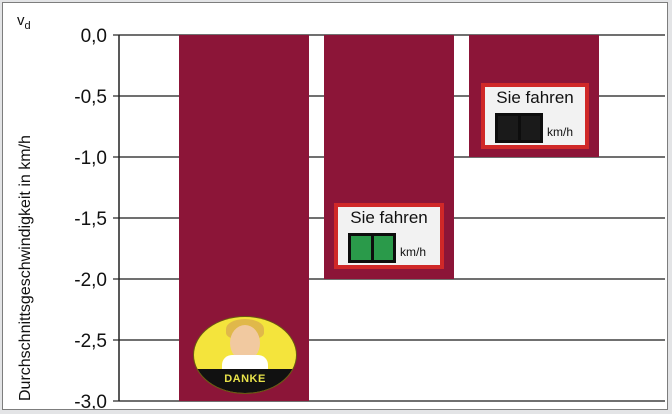 The width and height of the screenshot is (672, 414). I want to click on y-variable-subscript: d, so click(28, 26).